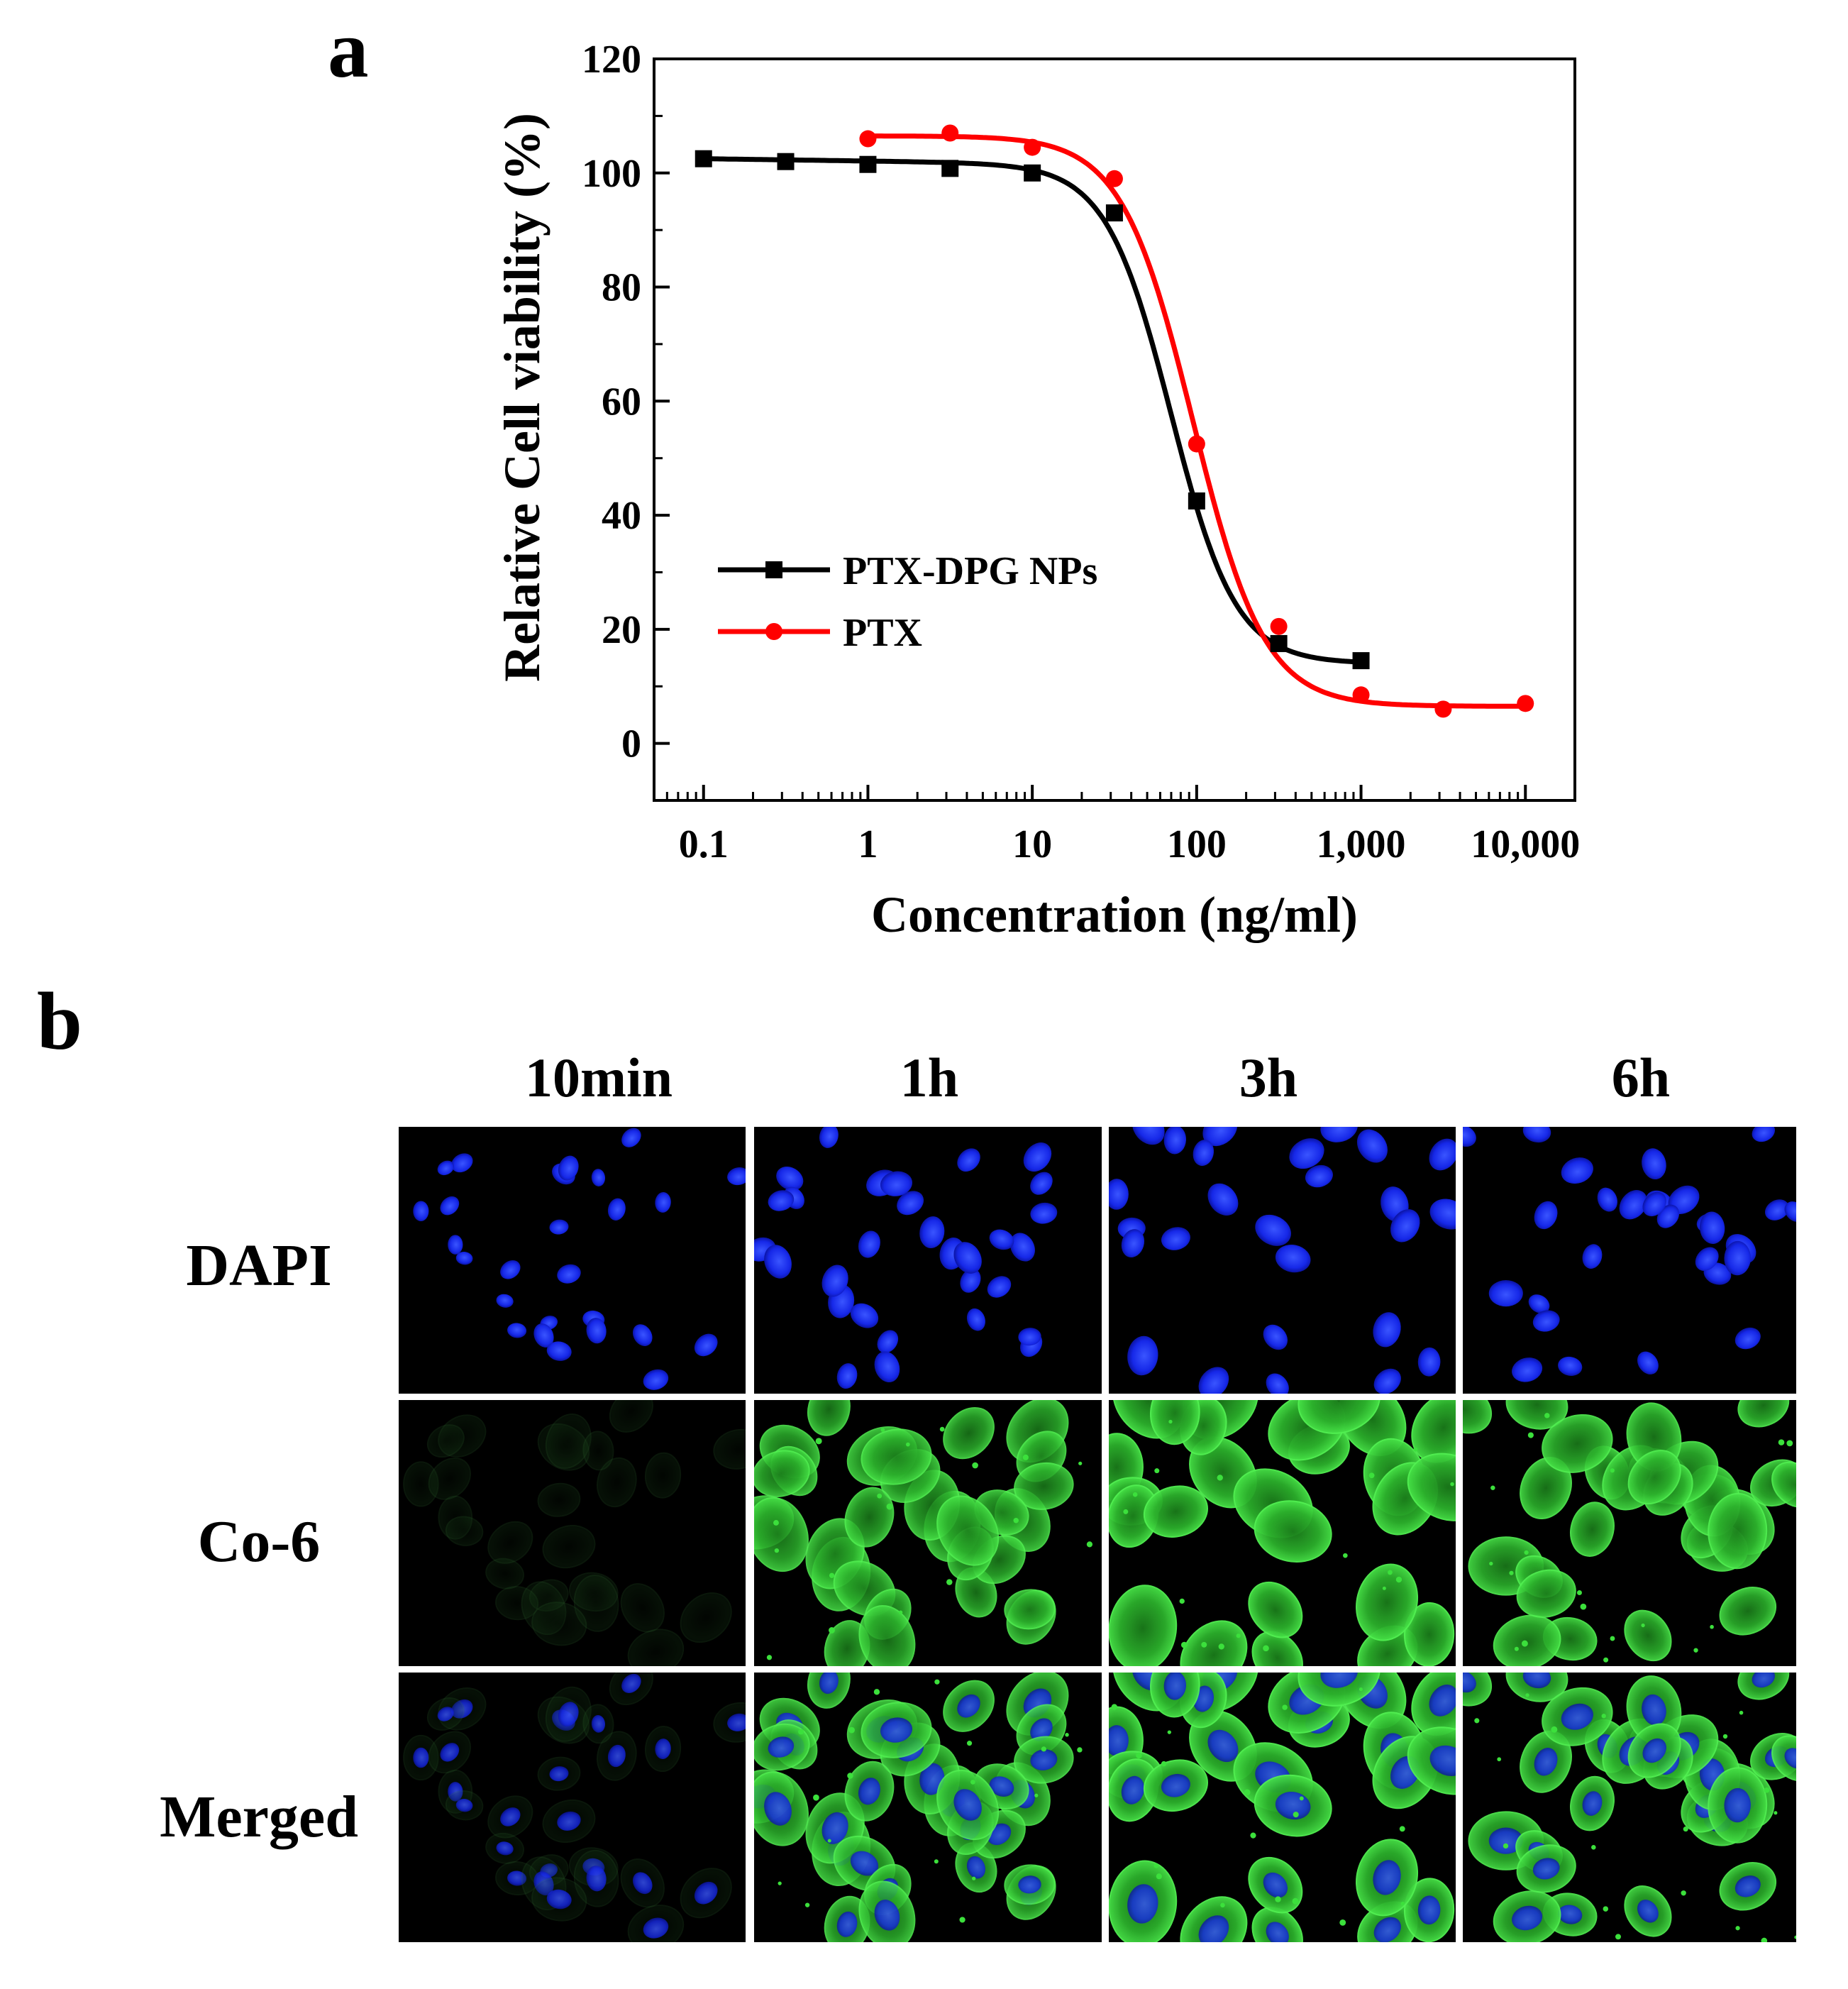 This screenshot has width=1848, height=1989. What do you see at coordinates (1282, 1808) in the screenshot?
I see `micrograph-merged-3h` at bounding box center [1282, 1808].